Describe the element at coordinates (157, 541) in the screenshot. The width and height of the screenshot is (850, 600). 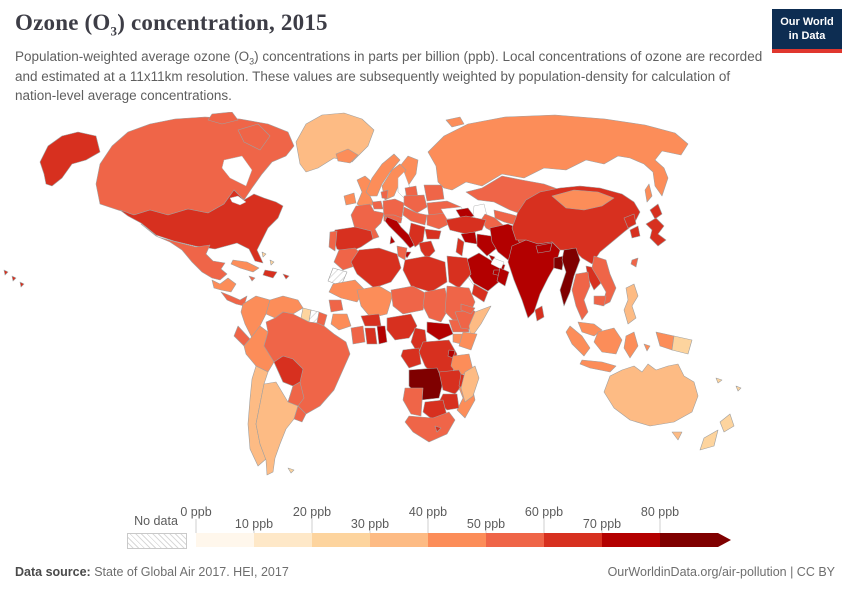
I see `no-data-swatch` at that location.